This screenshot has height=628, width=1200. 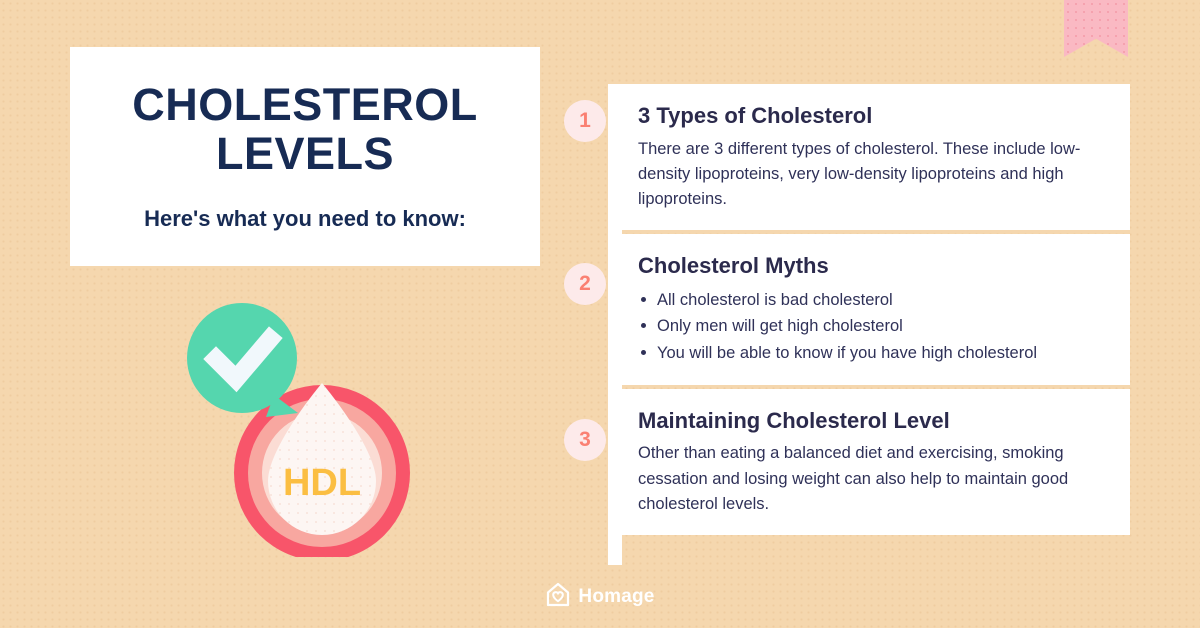 I want to click on step-badge-1: 1, so click(x=585, y=121).